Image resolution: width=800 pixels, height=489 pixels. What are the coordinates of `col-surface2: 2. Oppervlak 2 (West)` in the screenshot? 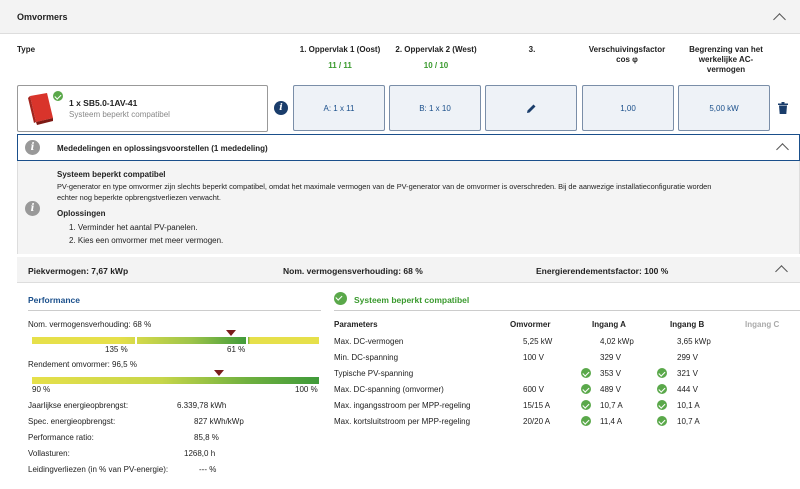 It's located at (436, 49).